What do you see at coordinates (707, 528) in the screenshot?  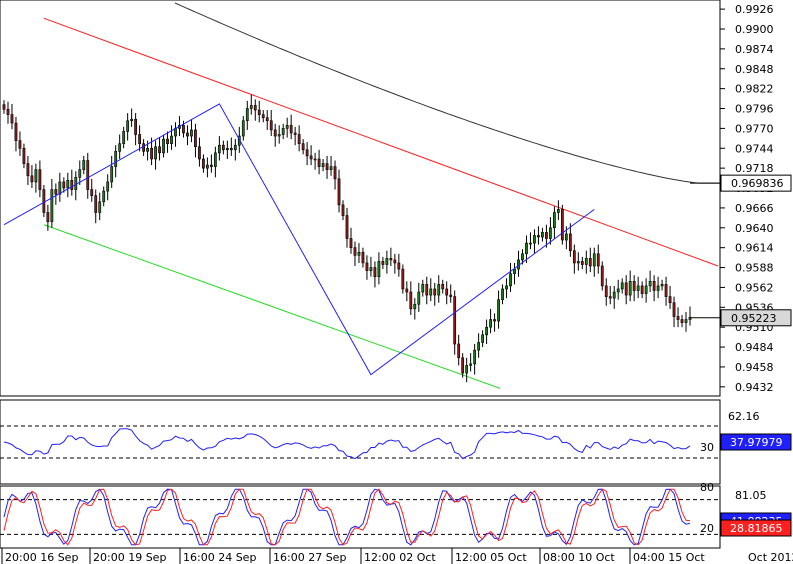 I see `stoch-level-label: 20` at bounding box center [707, 528].